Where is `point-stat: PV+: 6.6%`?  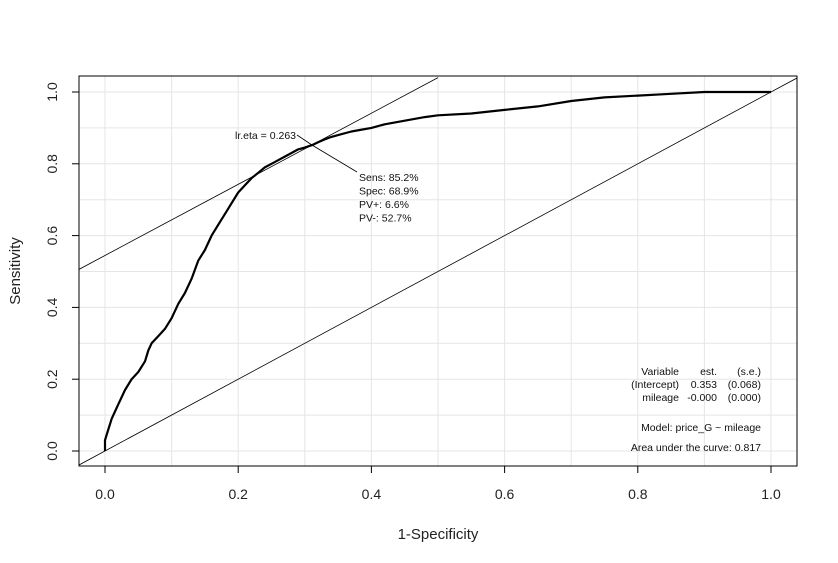 point-stat: PV+: 6.6% is located at coordinates (384, 205).